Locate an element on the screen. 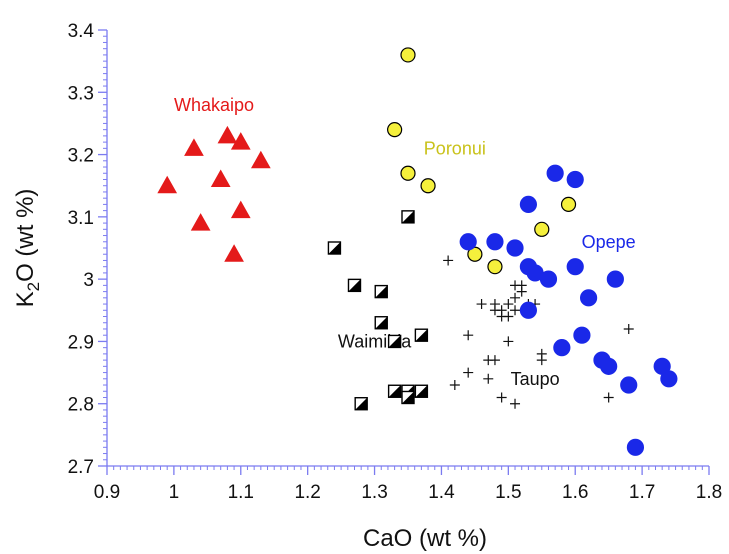 This screenshot has height=554, width=729. y-tick-label: 2.8 is located at coordinates (81, 405).